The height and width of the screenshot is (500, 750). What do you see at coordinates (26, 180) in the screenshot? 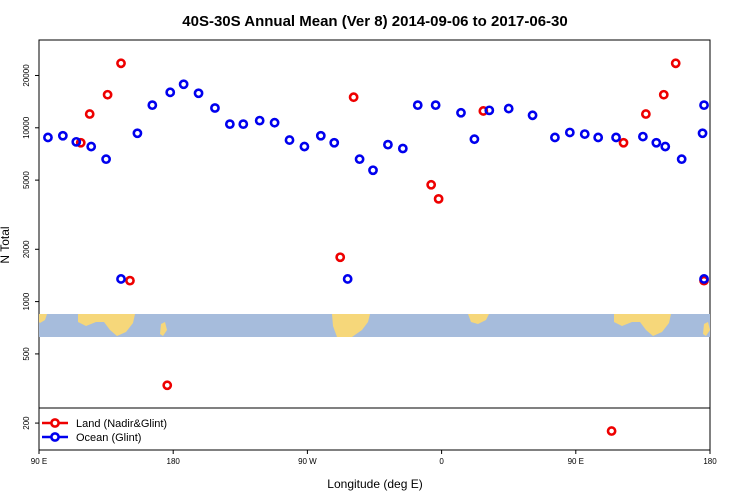
I see `y-tick-label: 5000` at bounding box center [26, 180].